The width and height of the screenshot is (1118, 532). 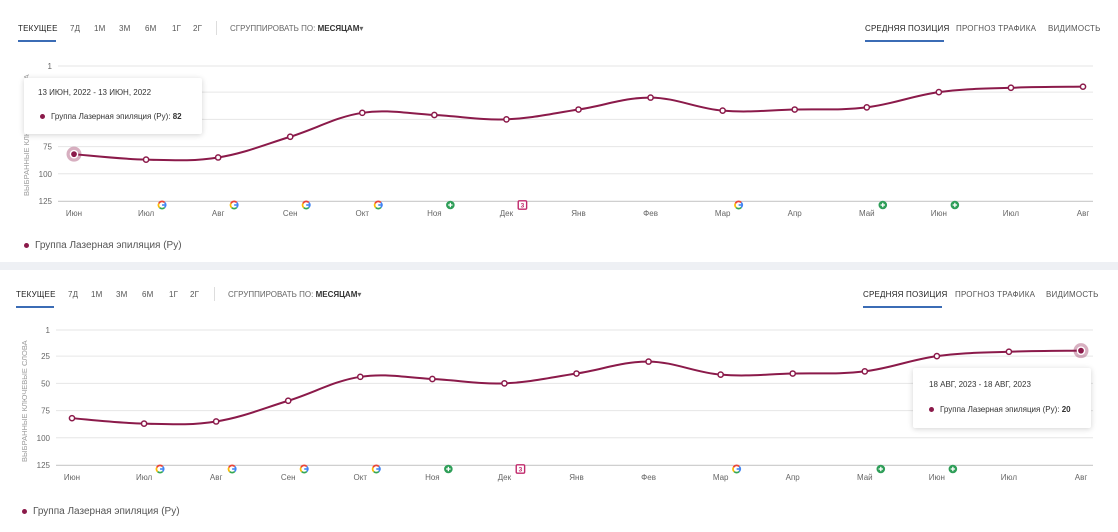 What do you see at coordinates (95, 92) in the screenshot?
I see `tooltip-date: 13 ИЮН, 2022 - 13 ИЮН, 2022` at bounding box center [95, 92].